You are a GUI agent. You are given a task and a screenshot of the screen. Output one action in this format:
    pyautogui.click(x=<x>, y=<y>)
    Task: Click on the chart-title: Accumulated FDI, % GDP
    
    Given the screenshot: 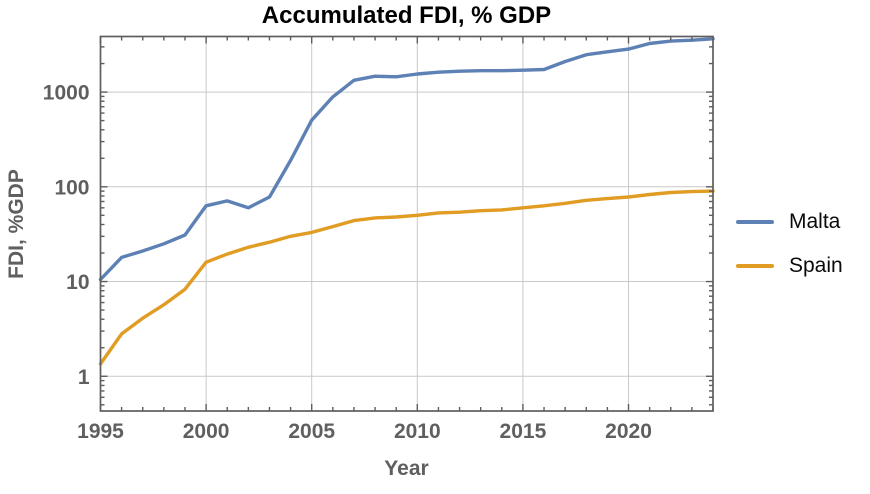 What is the action you would take?
    pyautogui.click(x=406, y=15)
    